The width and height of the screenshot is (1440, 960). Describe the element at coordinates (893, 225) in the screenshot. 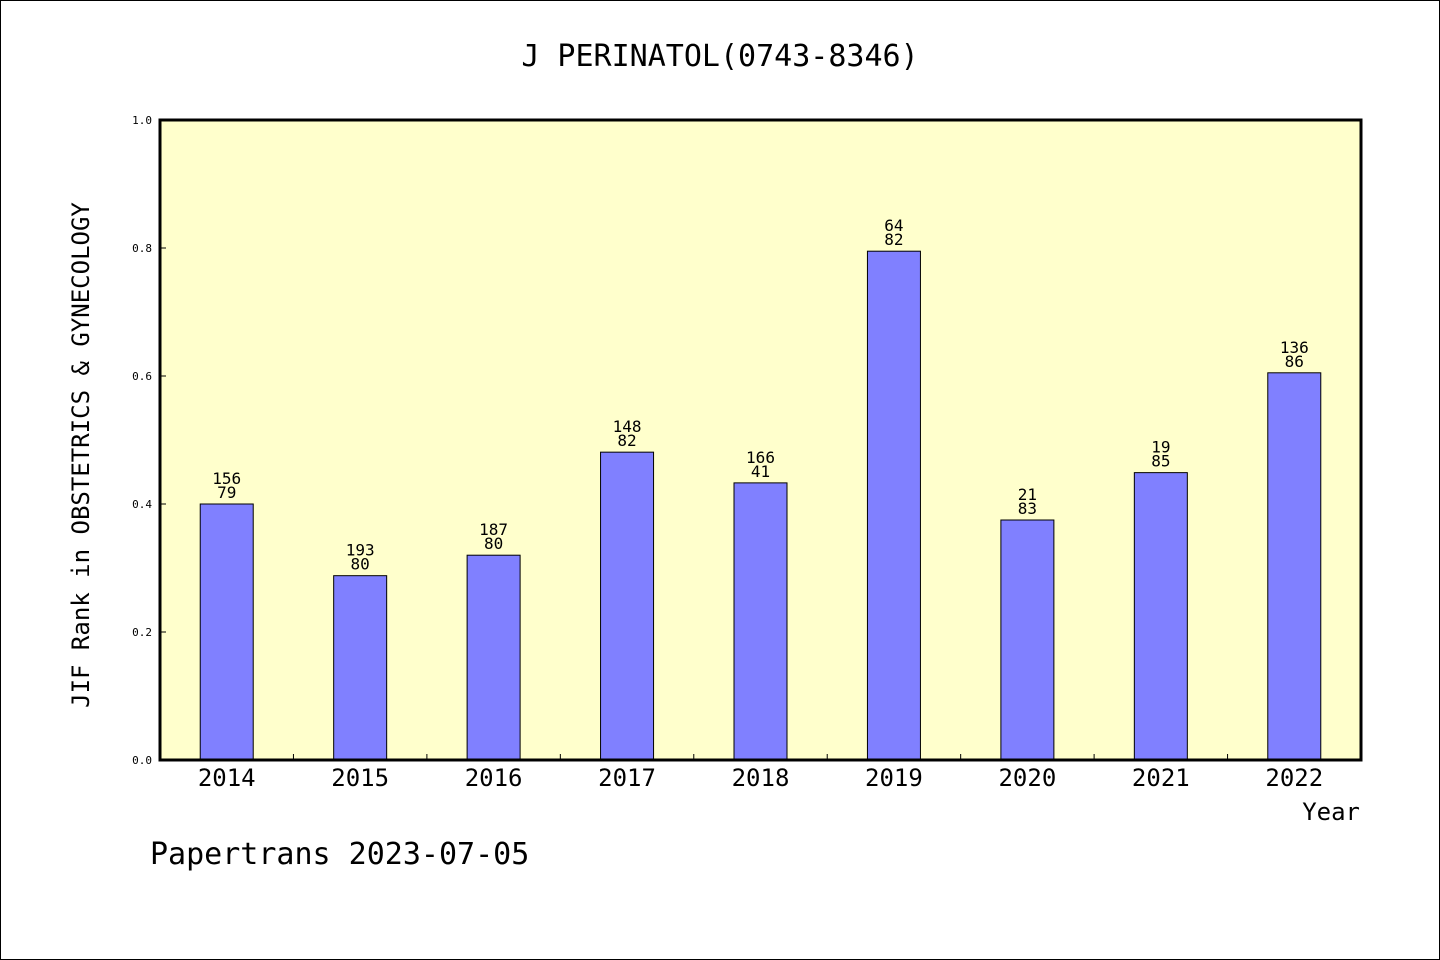

I see `bar-label-top: 64` at that location.